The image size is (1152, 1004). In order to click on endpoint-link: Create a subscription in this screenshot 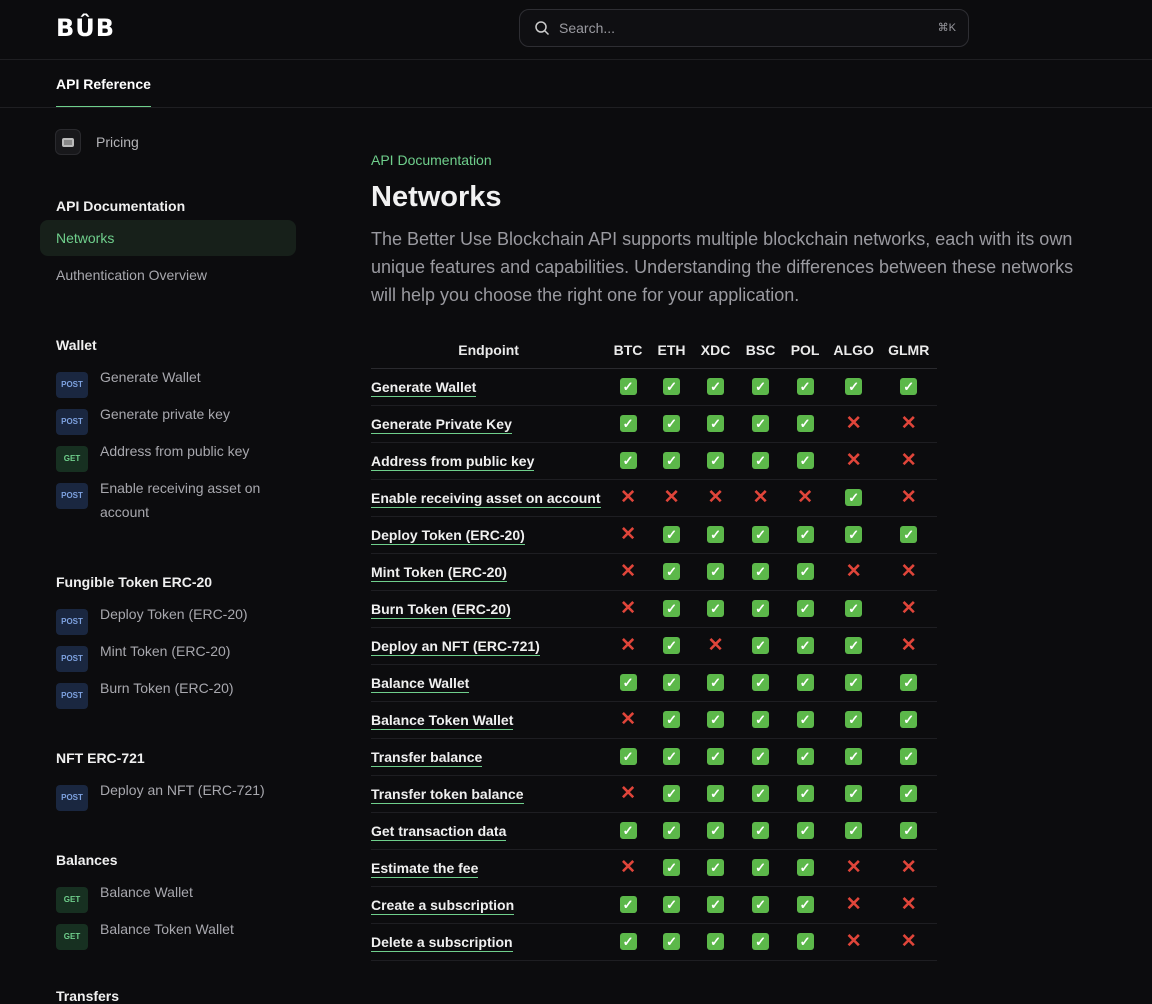, I will do `click(443, 905)`.